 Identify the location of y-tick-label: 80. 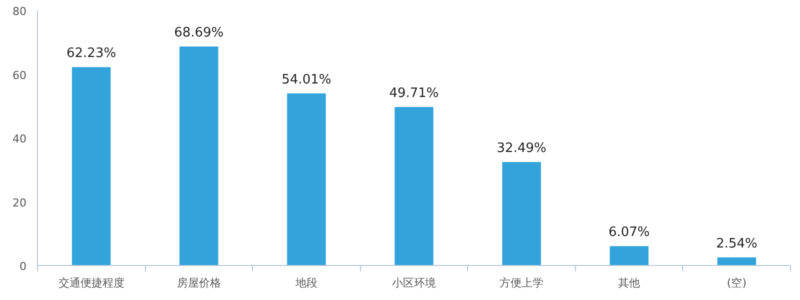
(19, 11).